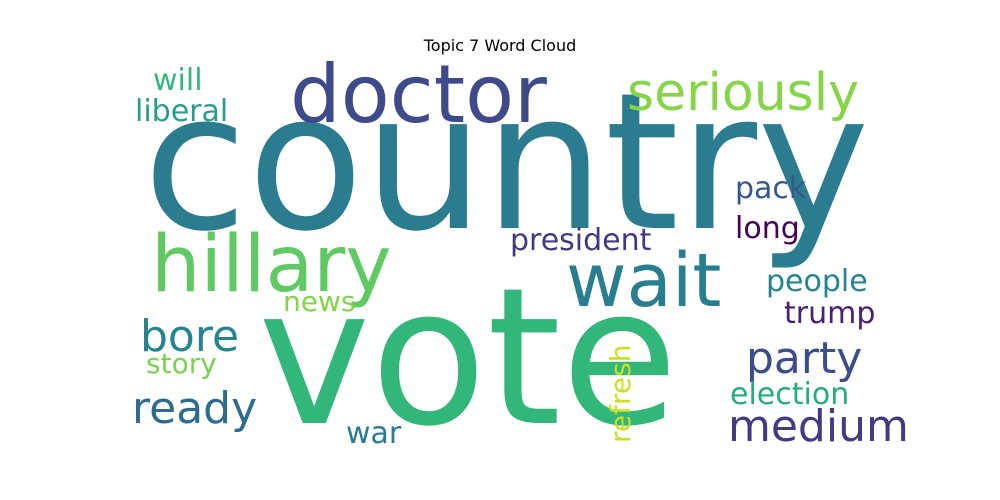 The image size is (1000, 500). I want to click on word-news: news, so click(319, 301).